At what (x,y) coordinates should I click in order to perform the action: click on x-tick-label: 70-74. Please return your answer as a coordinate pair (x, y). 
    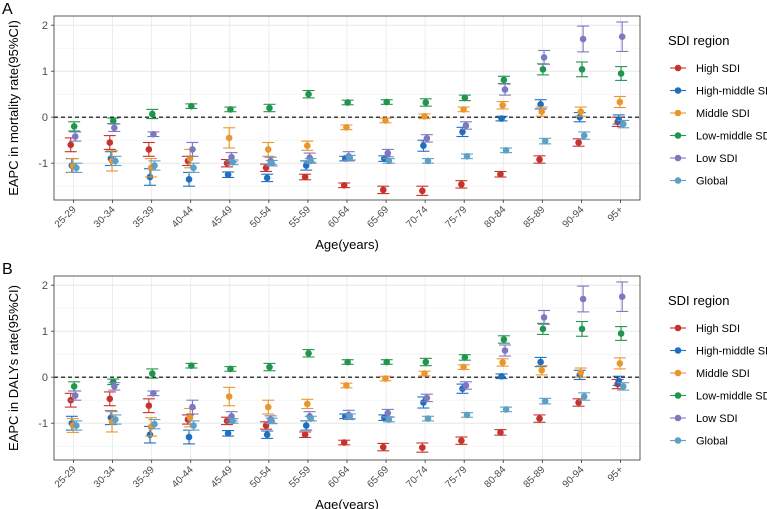
    Looking at the image, I should click on (417, 477).